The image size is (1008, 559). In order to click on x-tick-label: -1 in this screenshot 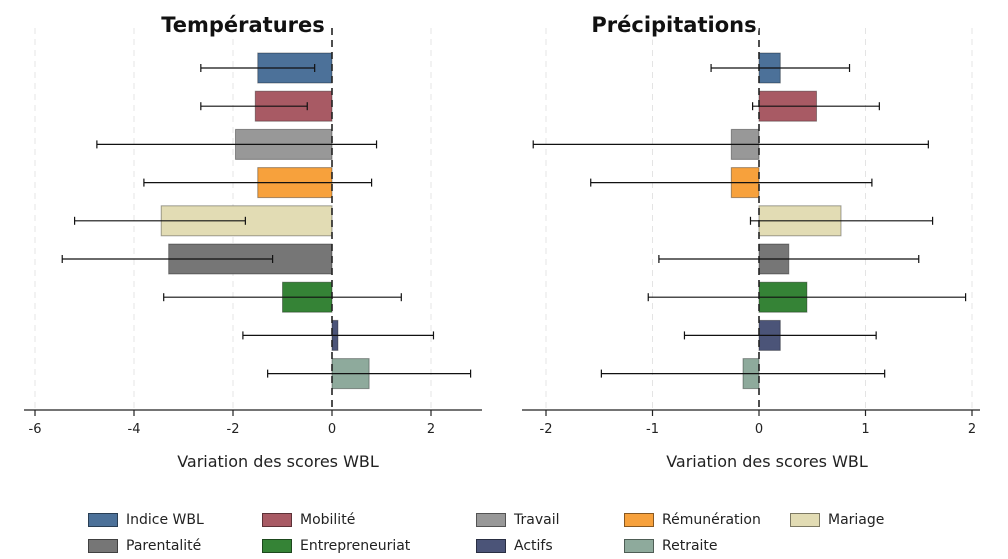, I will do `click(652, 429)`.